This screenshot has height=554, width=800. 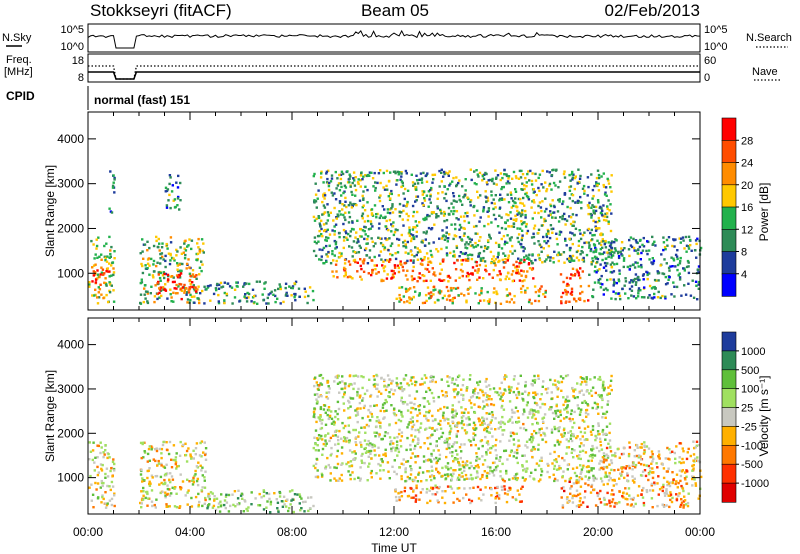 What do you see at coordinates (644, 445) in the screenshot?
I see `velocity-cell-r6` at bounding box center [644, 445].